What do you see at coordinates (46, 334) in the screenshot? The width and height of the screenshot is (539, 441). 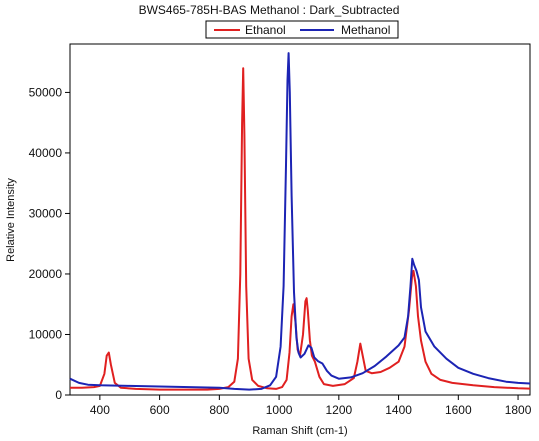 I see `y-tick-label: 10000` at bounding box center [46, 334].